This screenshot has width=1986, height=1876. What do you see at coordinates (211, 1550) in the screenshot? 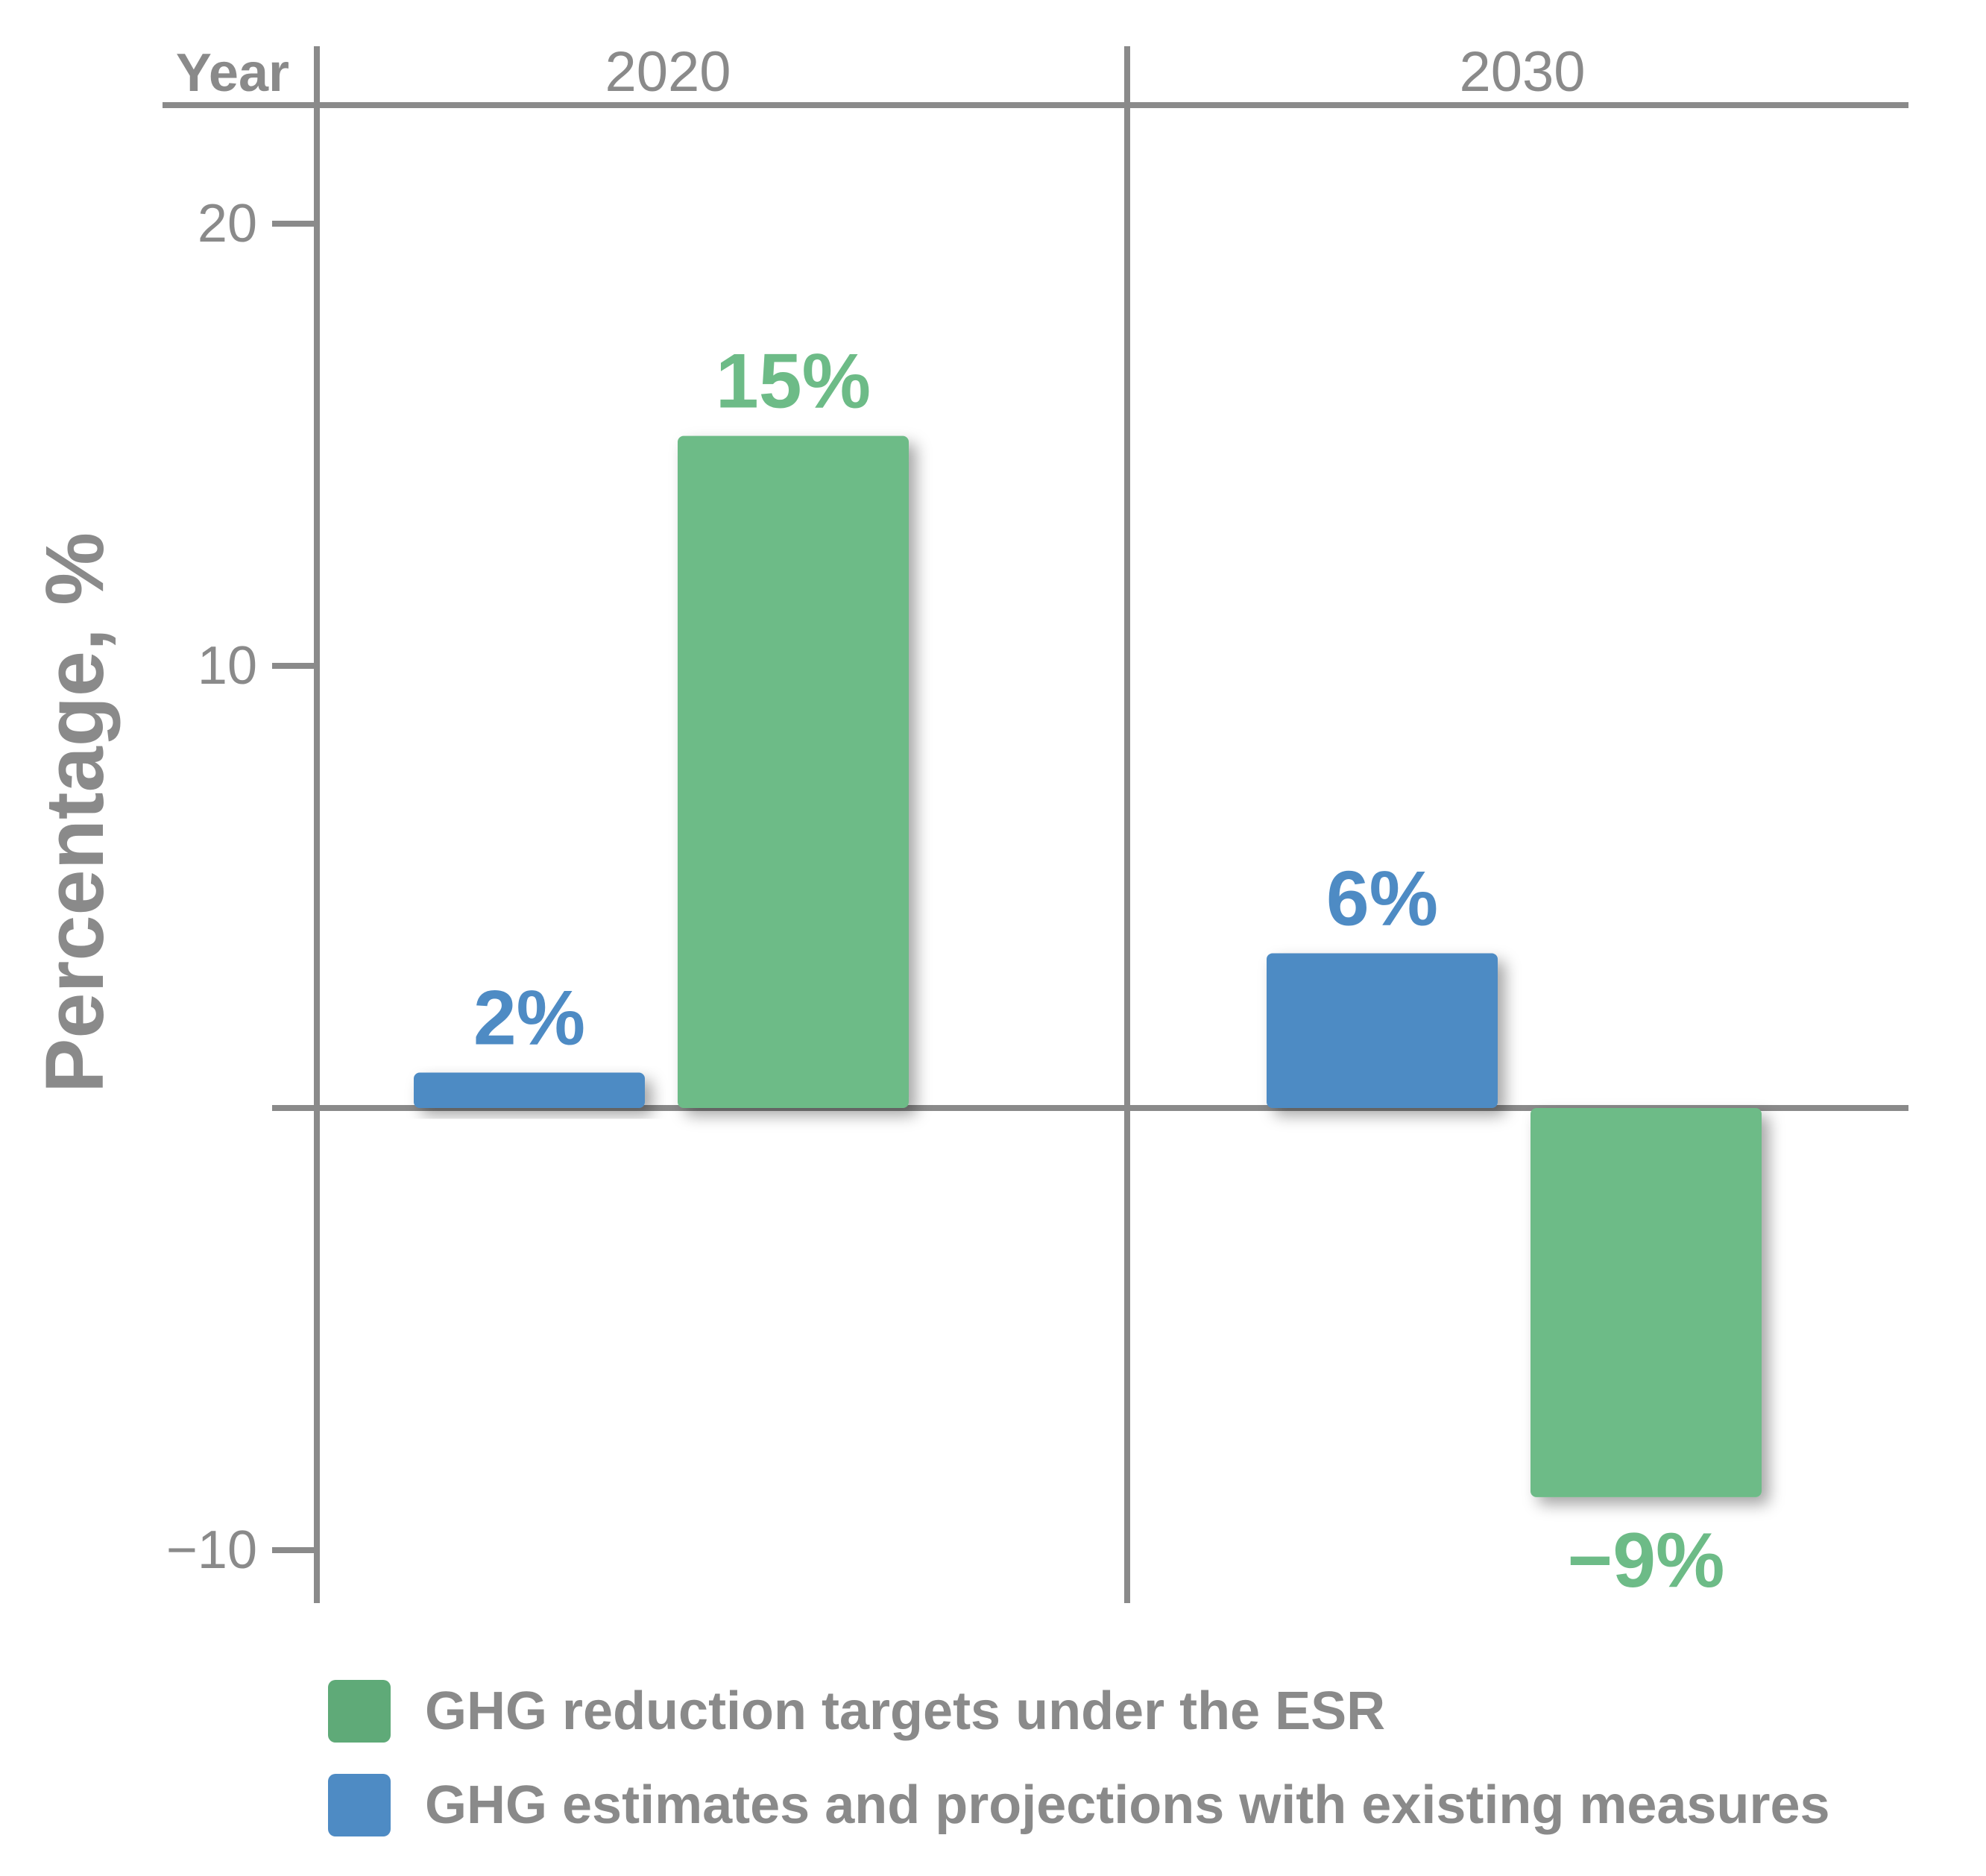
I see `y-tick-label: −10` at bounding box center [211, 1550].